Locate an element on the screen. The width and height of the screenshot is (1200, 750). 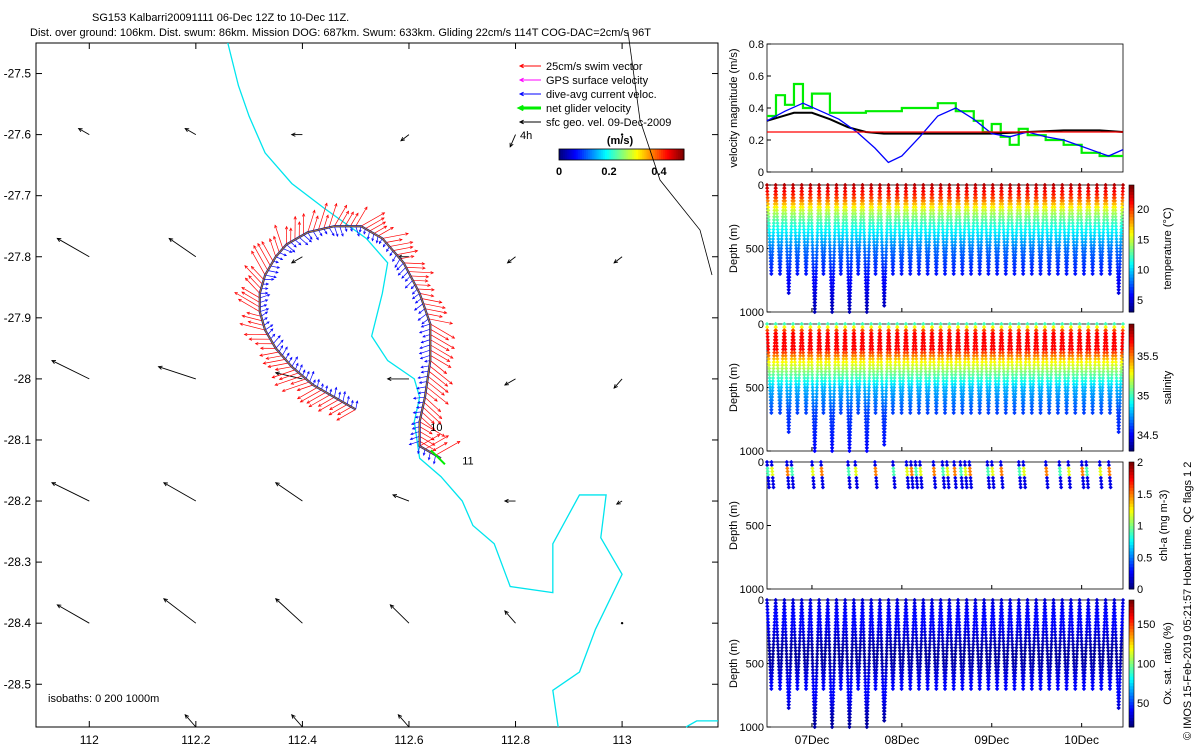
colorbar-tick-label: 0.4 is located at coordinates (659, 172).